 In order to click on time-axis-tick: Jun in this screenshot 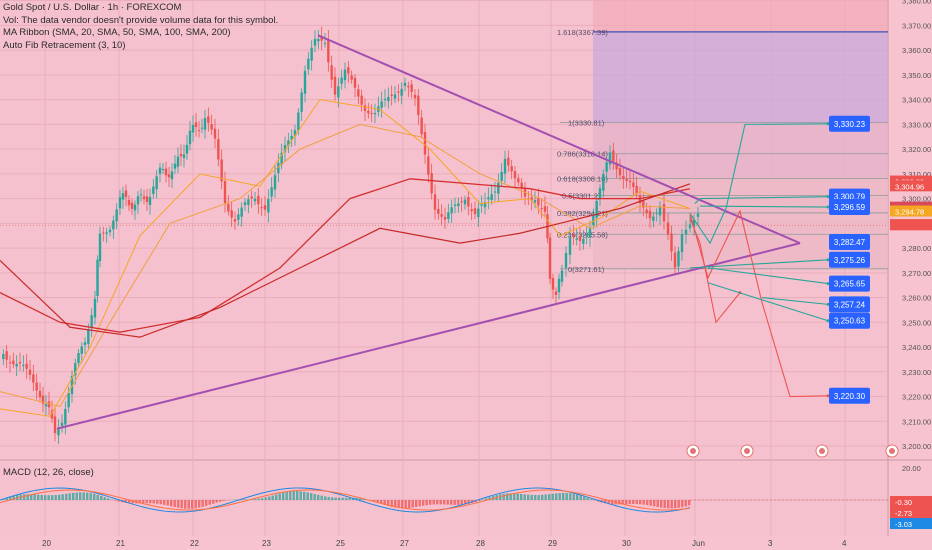, I will do `click(698, 543)`.